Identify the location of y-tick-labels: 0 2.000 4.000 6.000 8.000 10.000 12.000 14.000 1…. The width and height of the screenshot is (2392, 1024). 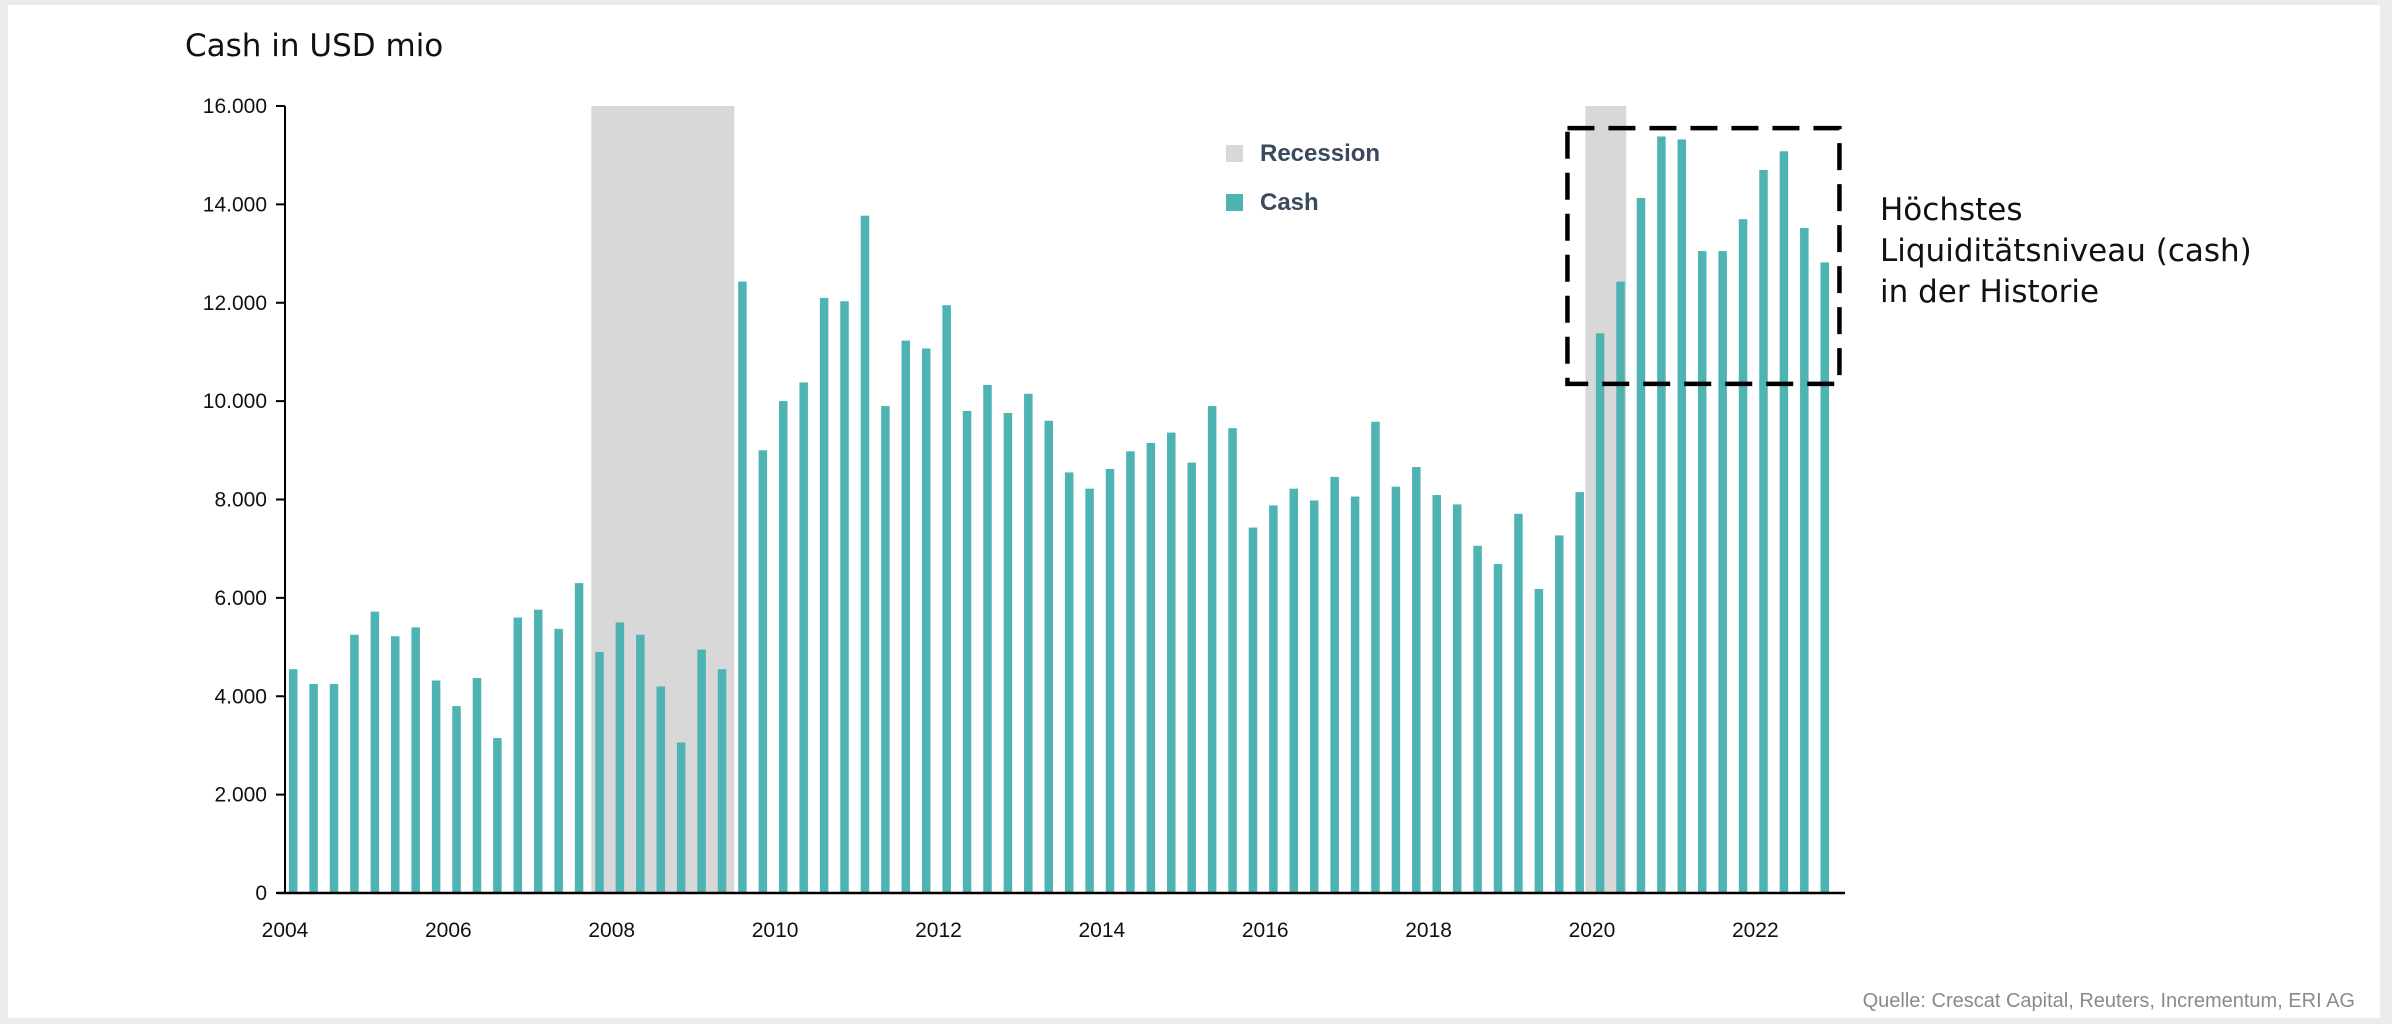
(235, 500).